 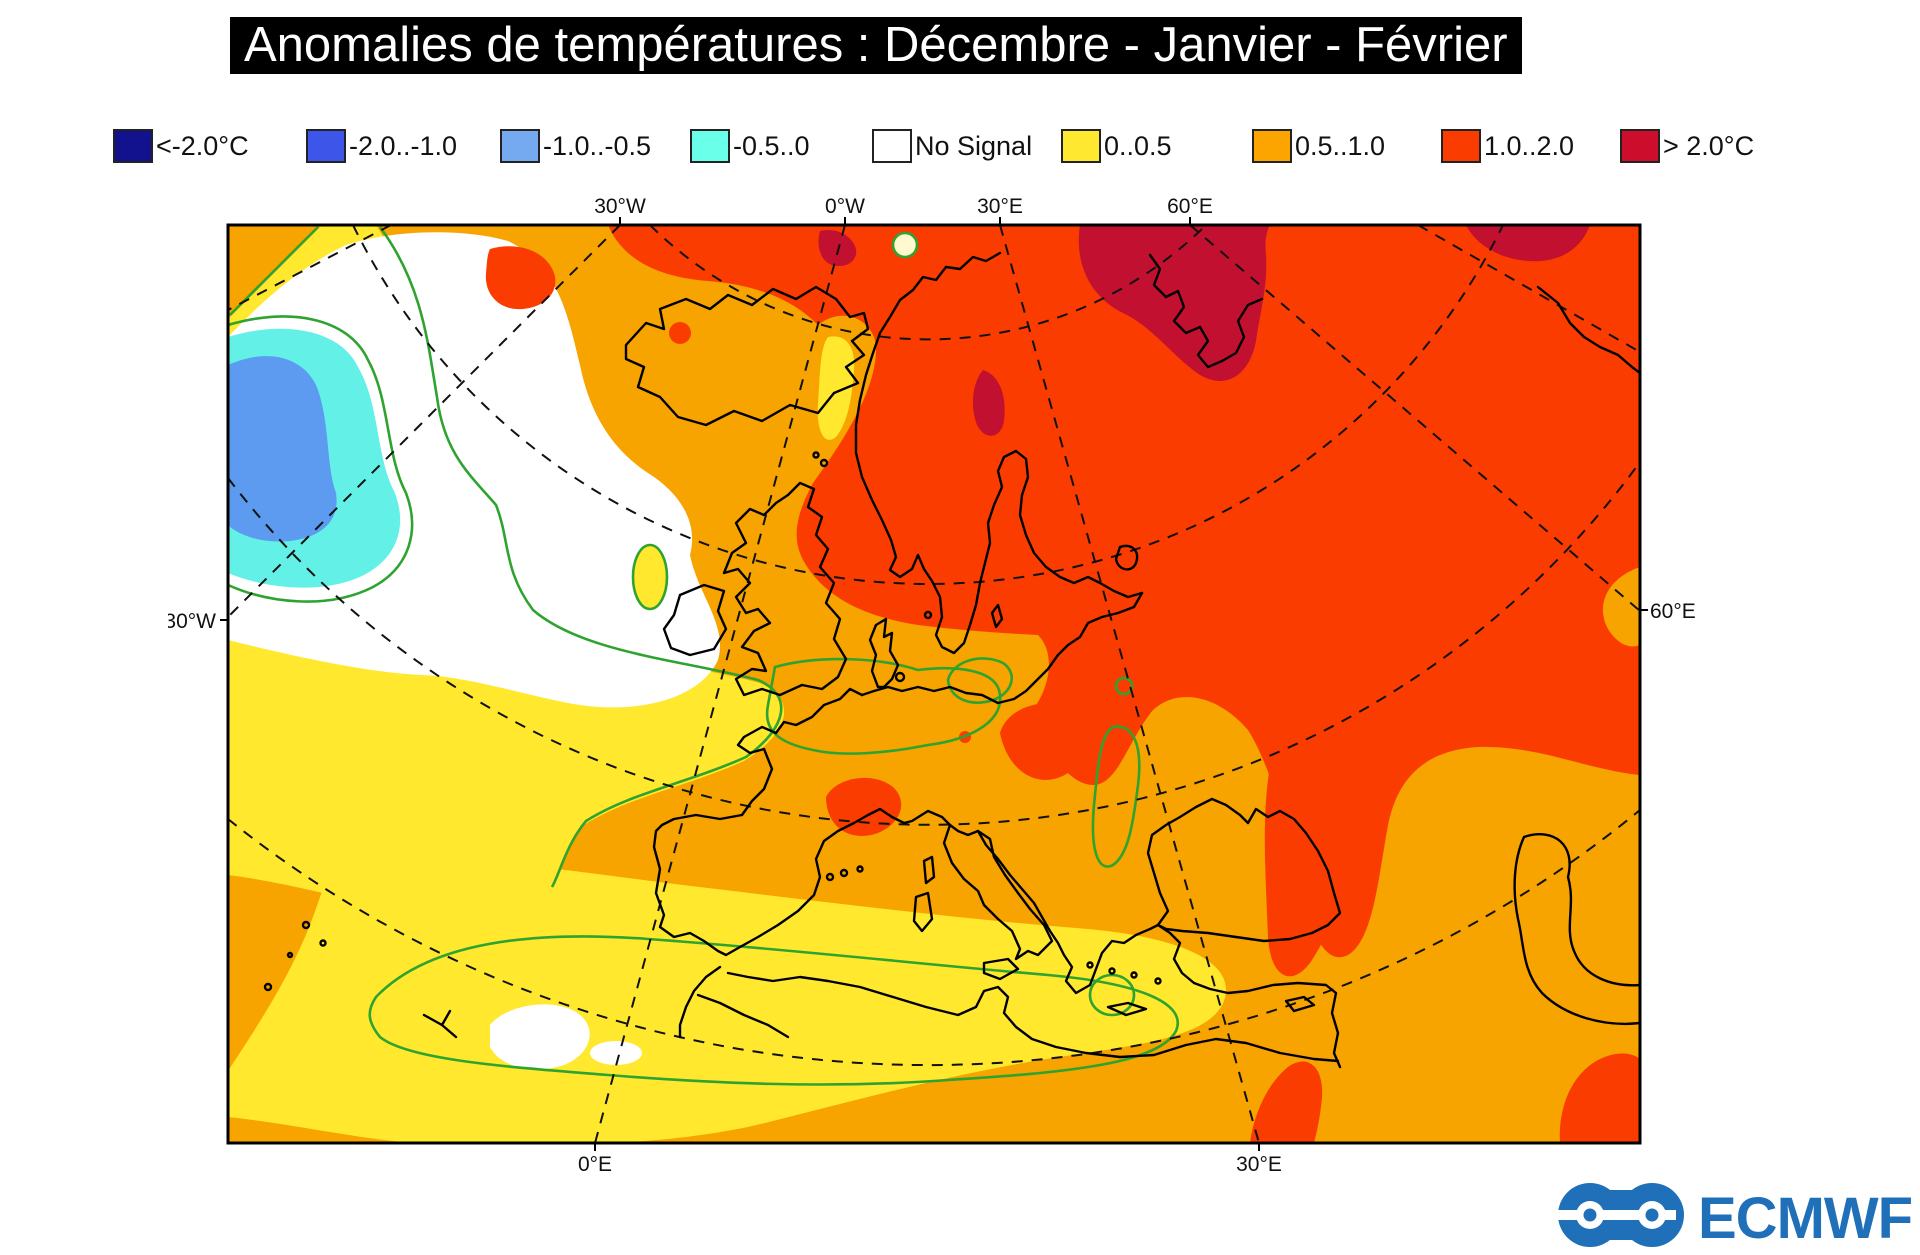 I want to click on contour-east-europe, so click(x=979, y=680).